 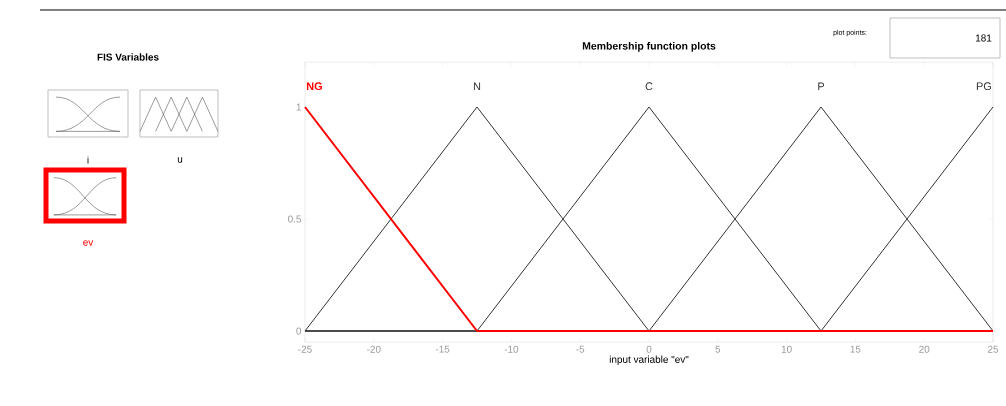 I want to click on x-tick-label: 25, so click(x=993, y=349).